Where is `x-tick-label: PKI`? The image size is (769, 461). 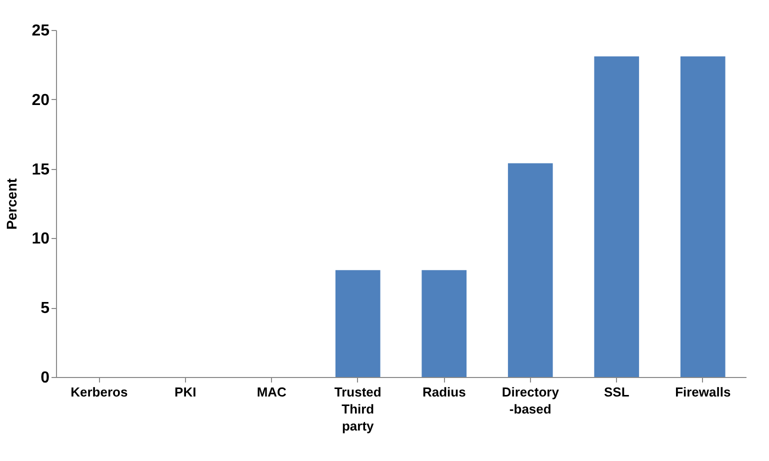
x-tick-label: PKI is located at coordinates (185, 392).